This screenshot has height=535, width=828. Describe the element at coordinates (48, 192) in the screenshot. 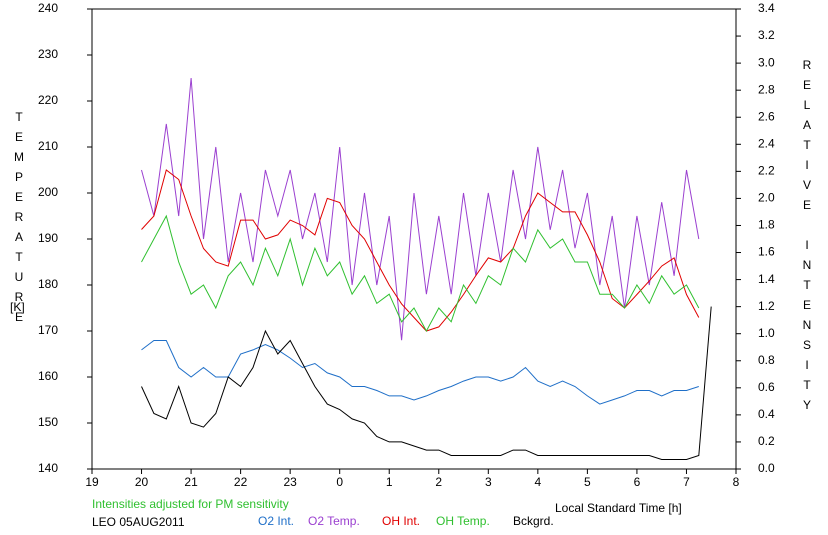

I see `y-tick-label: 200` at that location.